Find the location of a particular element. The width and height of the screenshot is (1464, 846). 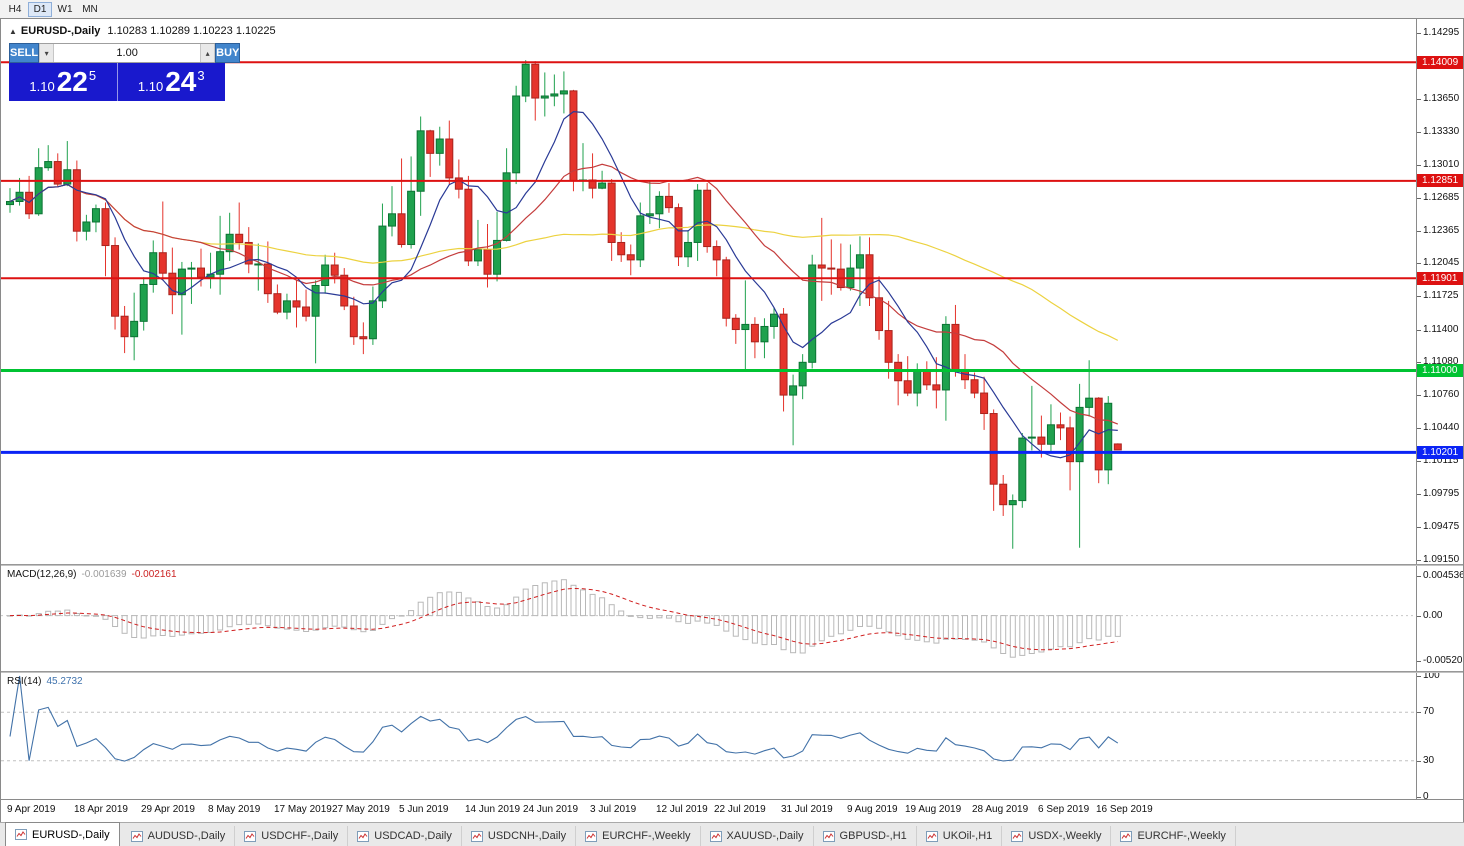

price-scale-tick: 1.09150 is located at coordinates (1440, 559).